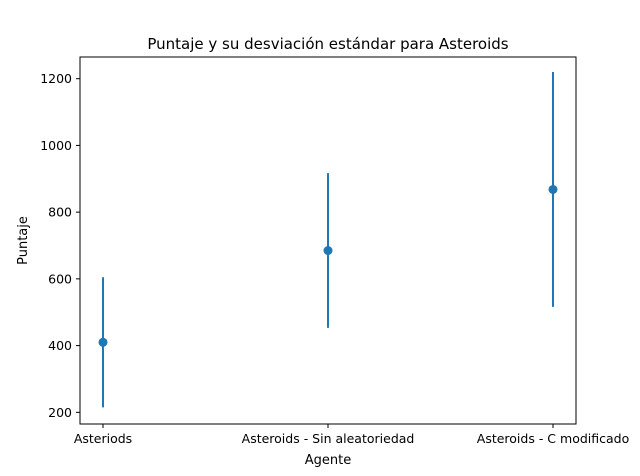  What do you see at coordinates (103, 438) in the screenshot?
I see `x-tick-label: Asteriods` at bounding box center [103, 438].